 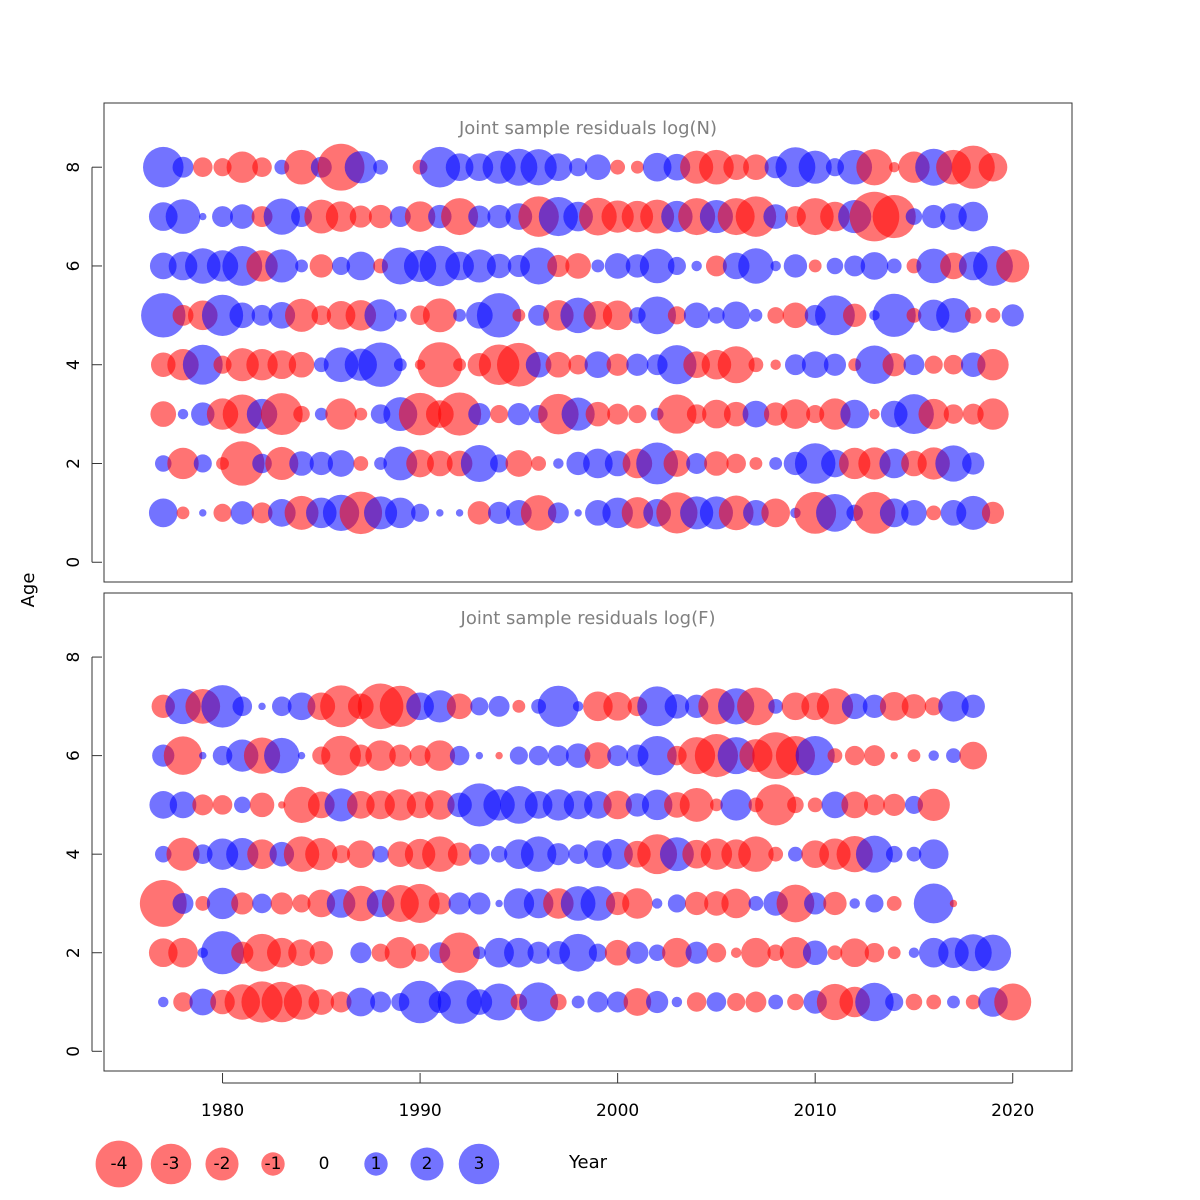 I want to click on legend-label: -2, so click(x=222, y=1164).